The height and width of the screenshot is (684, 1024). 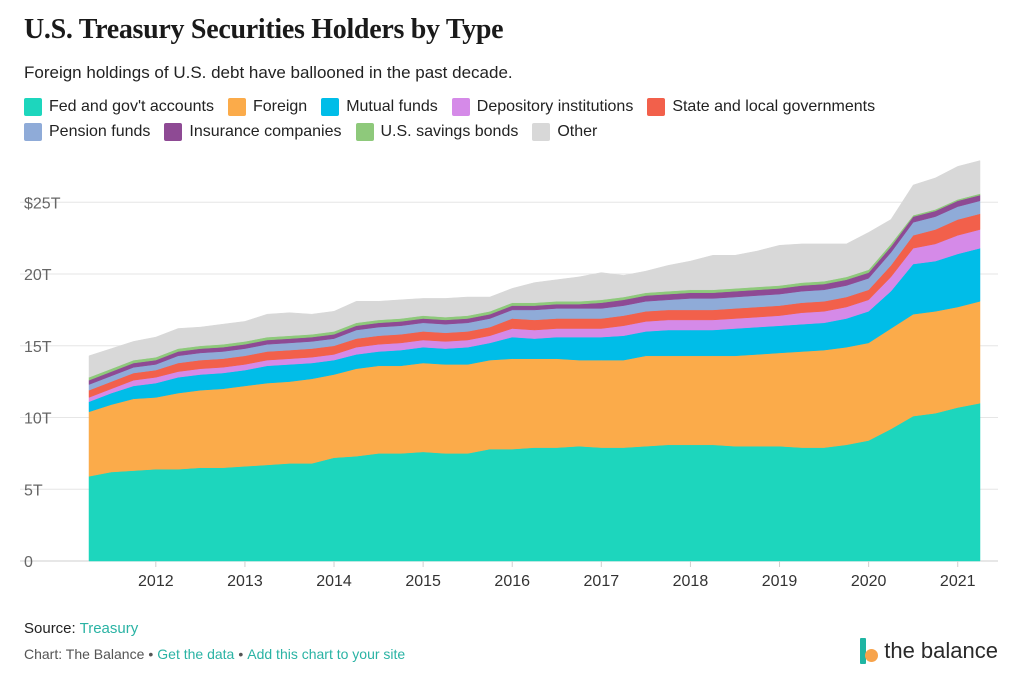 What do you see at coordinates (392, 106) in the screenshot?
I see `legend-label: Mutual funds` at bounding box center [392, 106].